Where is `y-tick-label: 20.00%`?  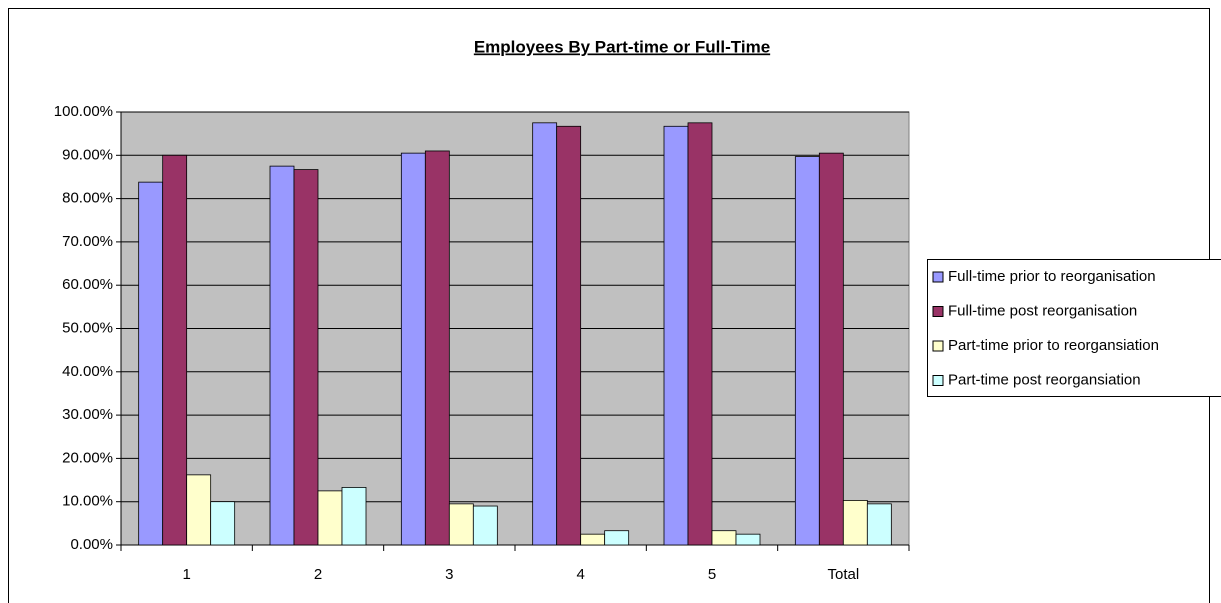
y-tick-label: 20.00% is located at coordinates (87, 457).